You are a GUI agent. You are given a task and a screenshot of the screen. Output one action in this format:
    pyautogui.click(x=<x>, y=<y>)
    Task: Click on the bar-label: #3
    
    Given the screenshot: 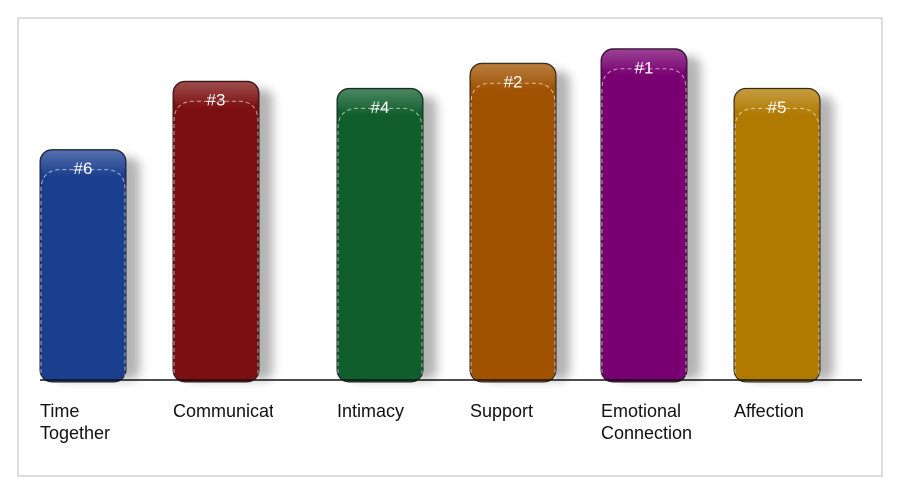 What is the action you would take?
    pyautogui.click(x=216, y=100)
    